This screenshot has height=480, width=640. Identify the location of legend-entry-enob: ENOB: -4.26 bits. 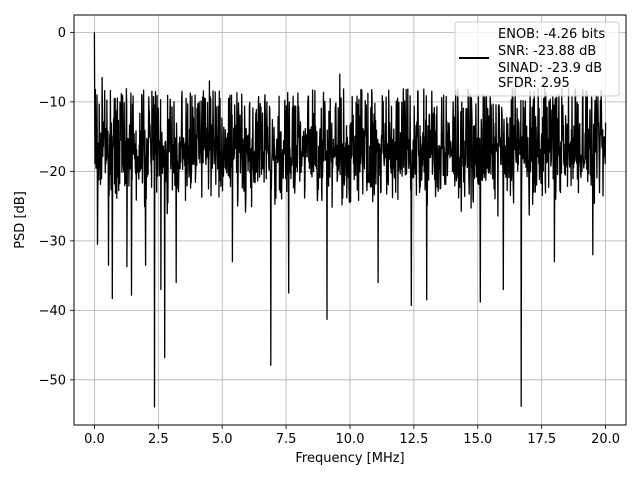
(551, 34).